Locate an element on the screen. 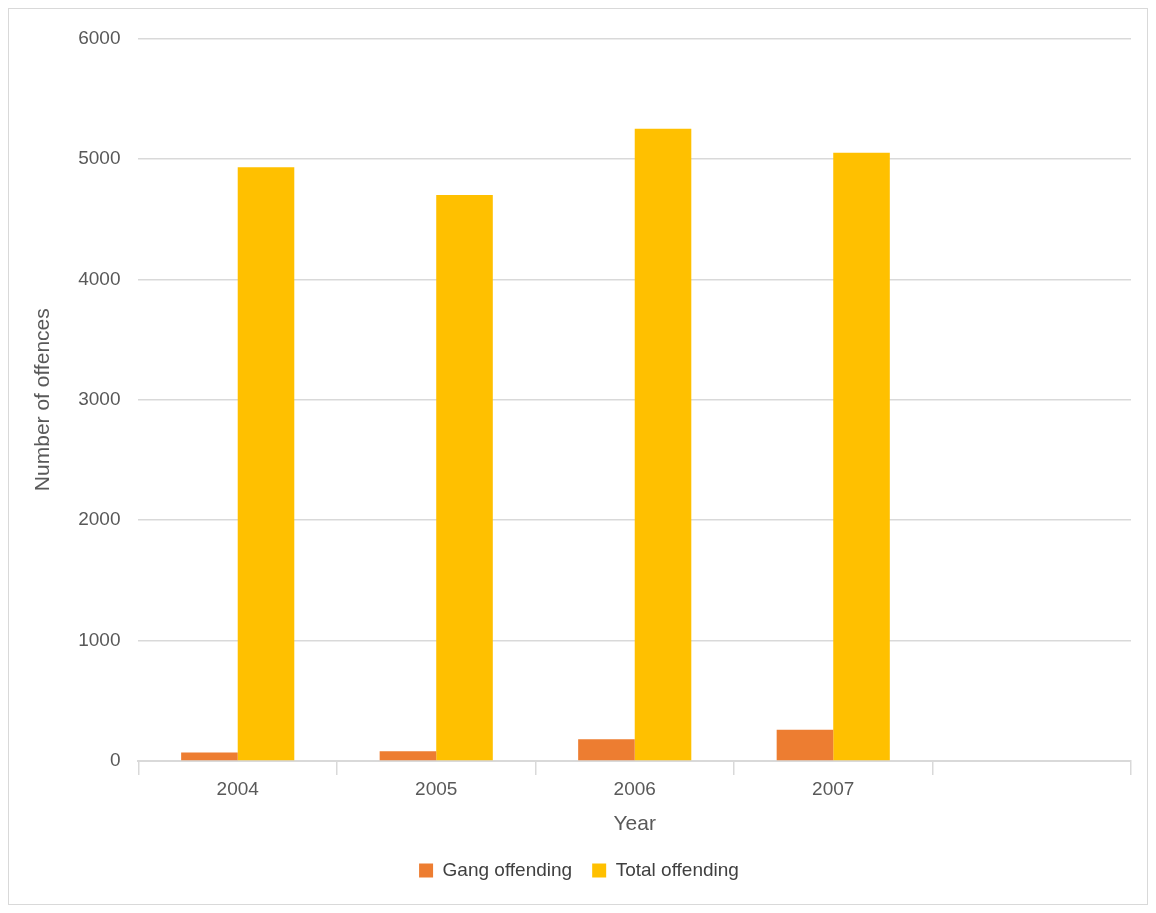 This screenshot has width=1156, height=913. x-tick-label: 2005 is located at coordinates (436, 788).